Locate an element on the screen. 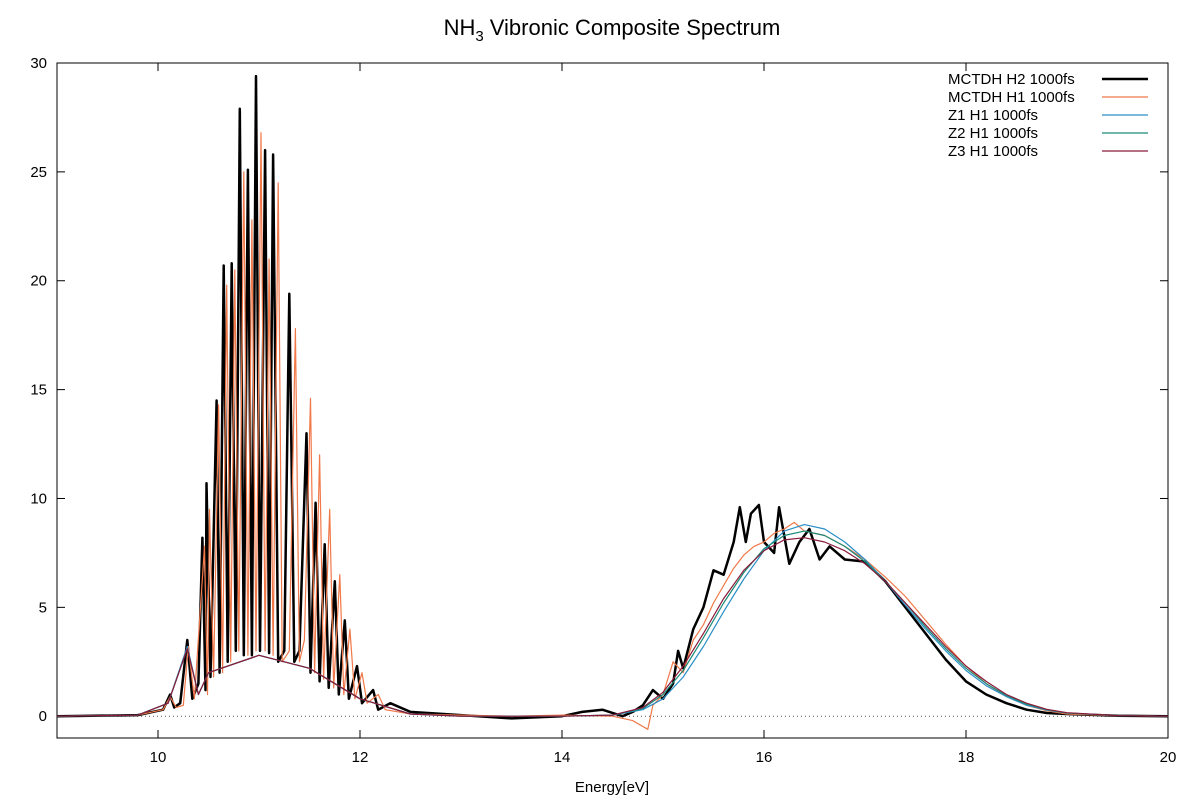 The height and width of the screenshot is (800, 1200). y-tick-label: 20 is located at coordinates (38, 281).